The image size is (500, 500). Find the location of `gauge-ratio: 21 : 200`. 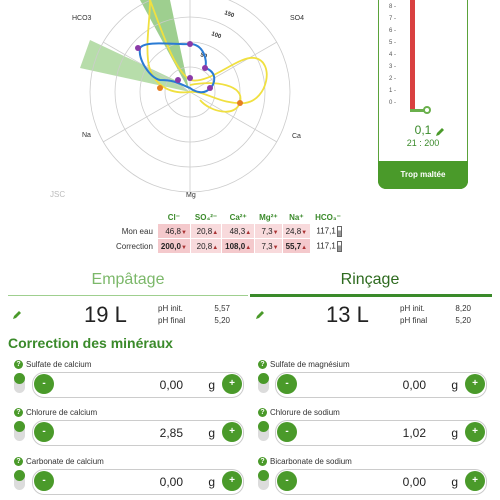

gauge-ratio: 21 : 200 is located at coordinates (423, 143).